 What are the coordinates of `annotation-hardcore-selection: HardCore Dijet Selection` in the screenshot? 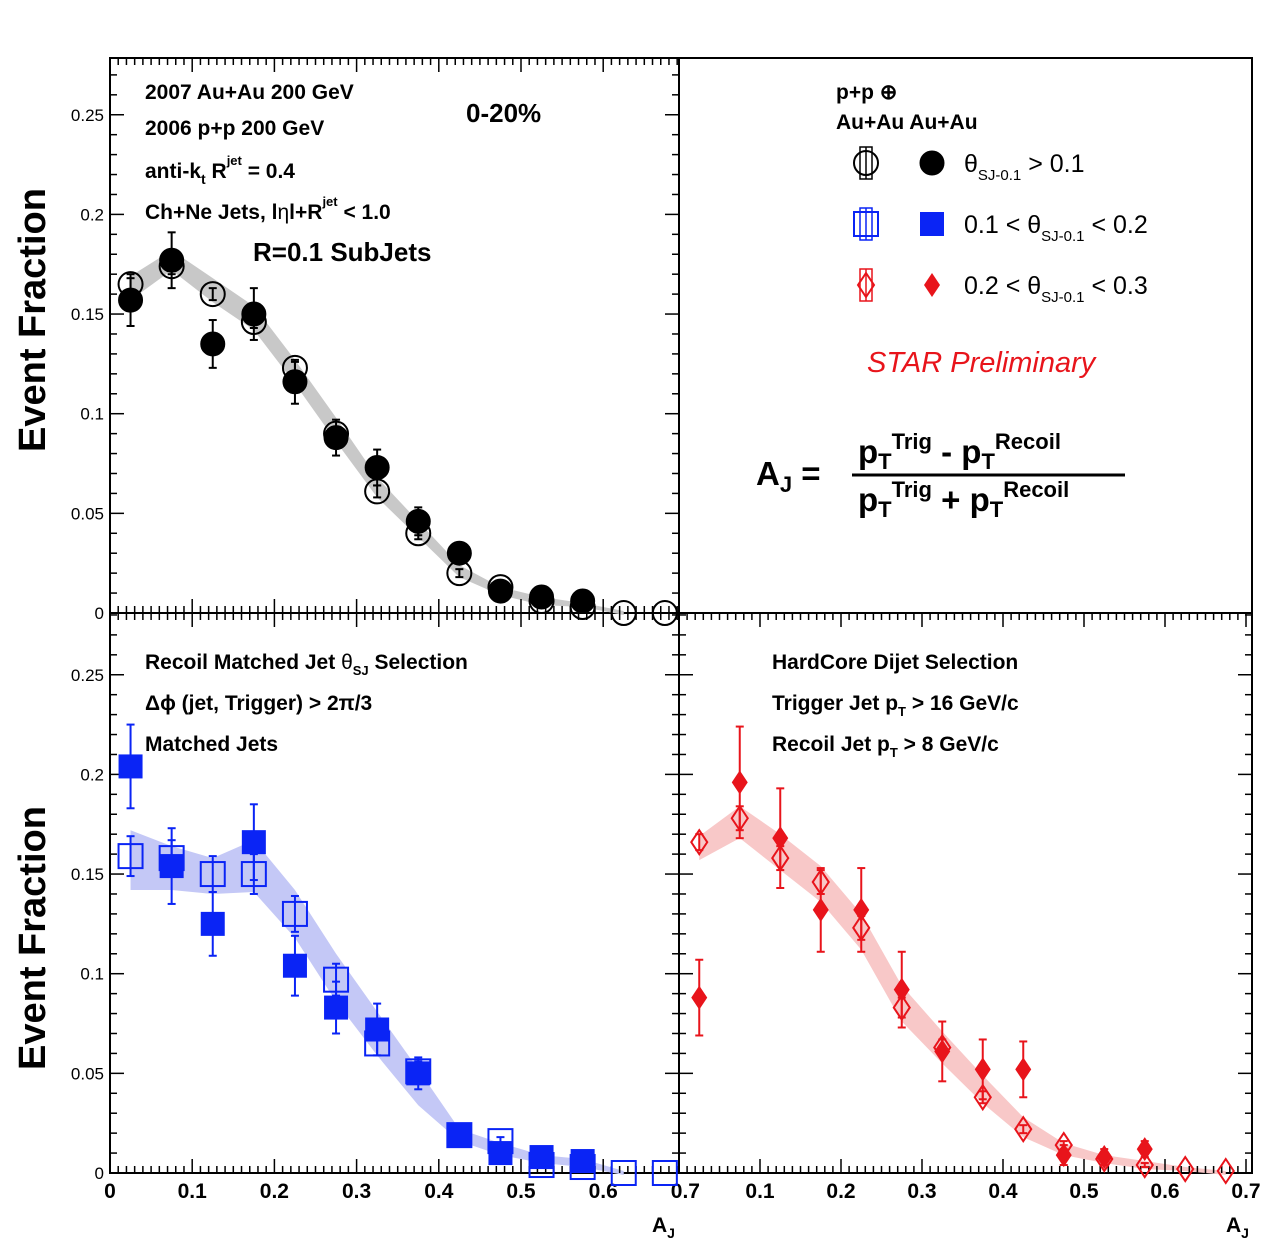 It's located at (895, 662).